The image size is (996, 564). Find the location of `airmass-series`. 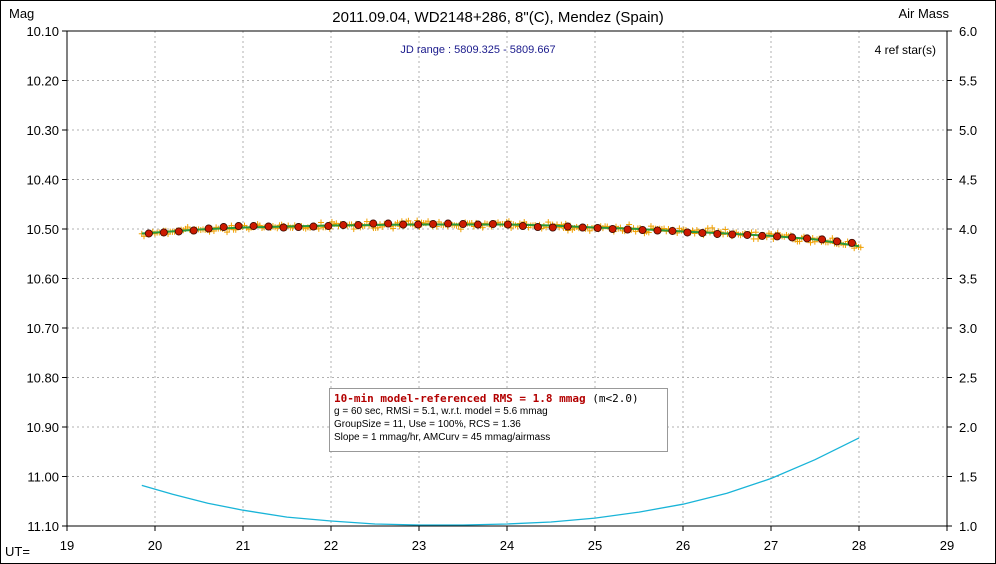

airmass-series is located at coordinates (500, 481).